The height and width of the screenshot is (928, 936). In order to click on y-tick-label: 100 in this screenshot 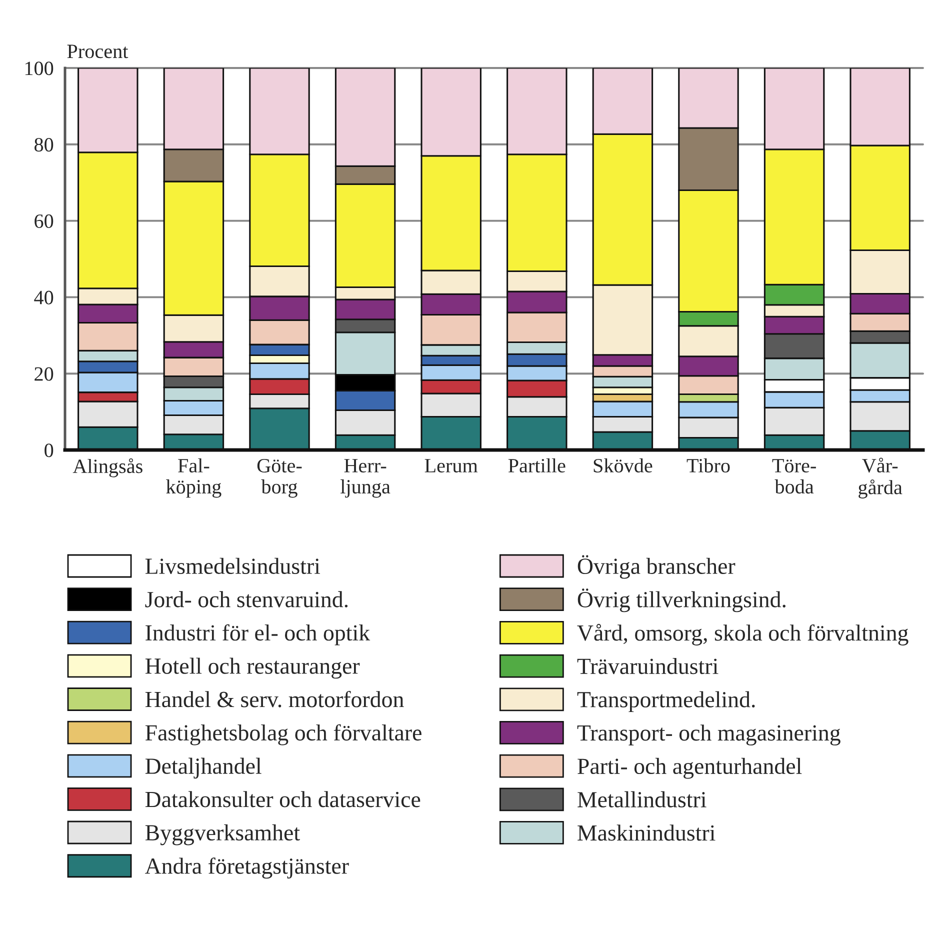, I will do `click(39, 69)`.